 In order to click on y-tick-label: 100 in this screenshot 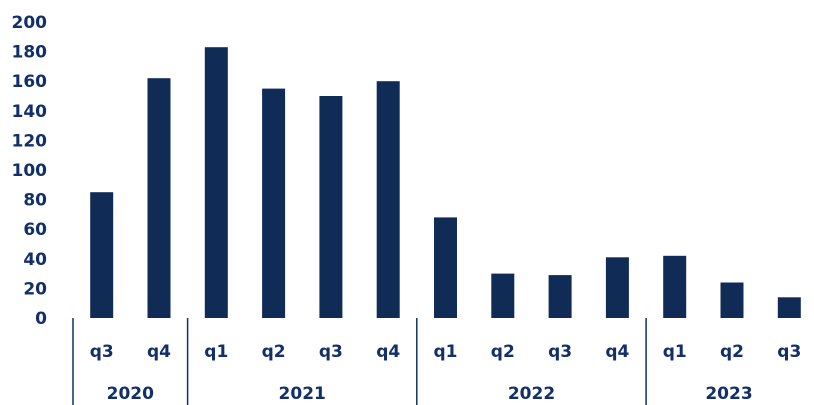, I will do `click(30, 171)`.